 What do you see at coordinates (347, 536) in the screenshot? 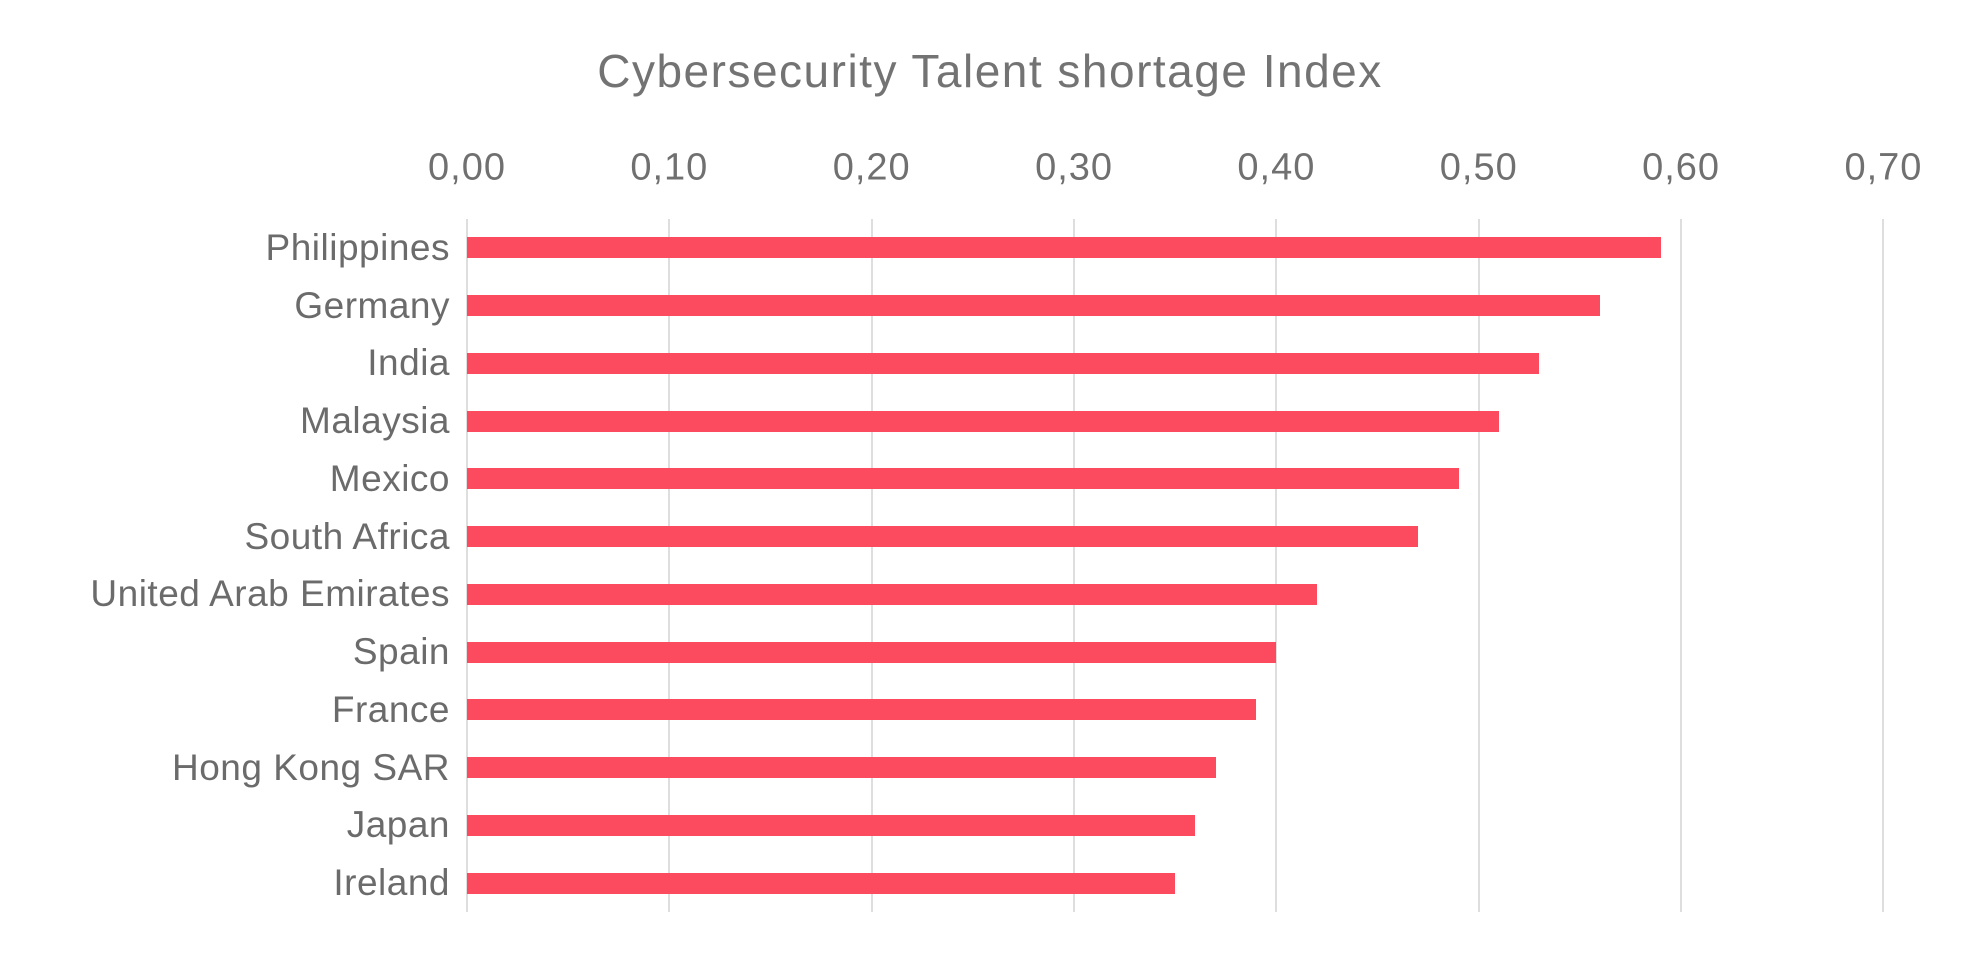
I see `category-label: South Africa` at bounding box center [347, 536].